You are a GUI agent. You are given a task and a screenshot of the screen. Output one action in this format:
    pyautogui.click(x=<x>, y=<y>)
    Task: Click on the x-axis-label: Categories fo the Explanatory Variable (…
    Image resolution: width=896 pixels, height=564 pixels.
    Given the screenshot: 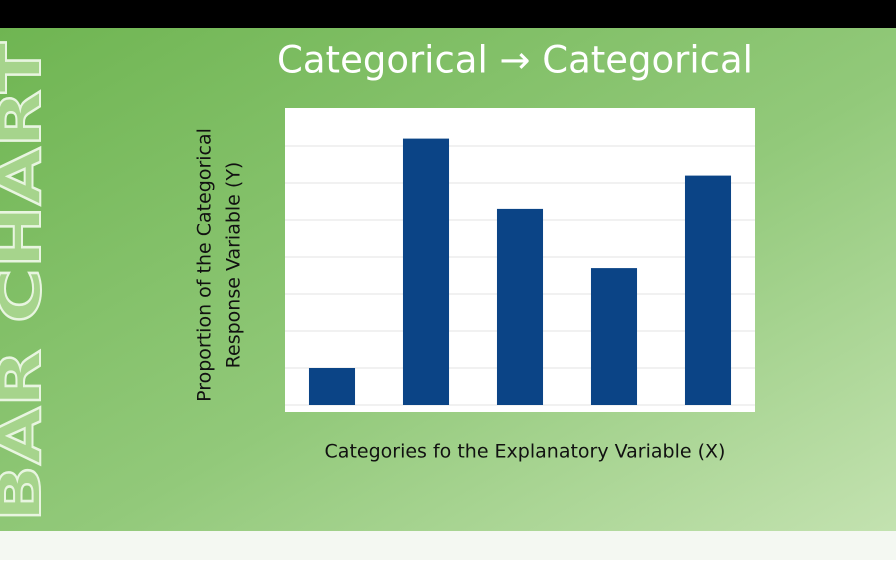 What is the action you would take?
    pyautogui.click(x=525, y=452)
    